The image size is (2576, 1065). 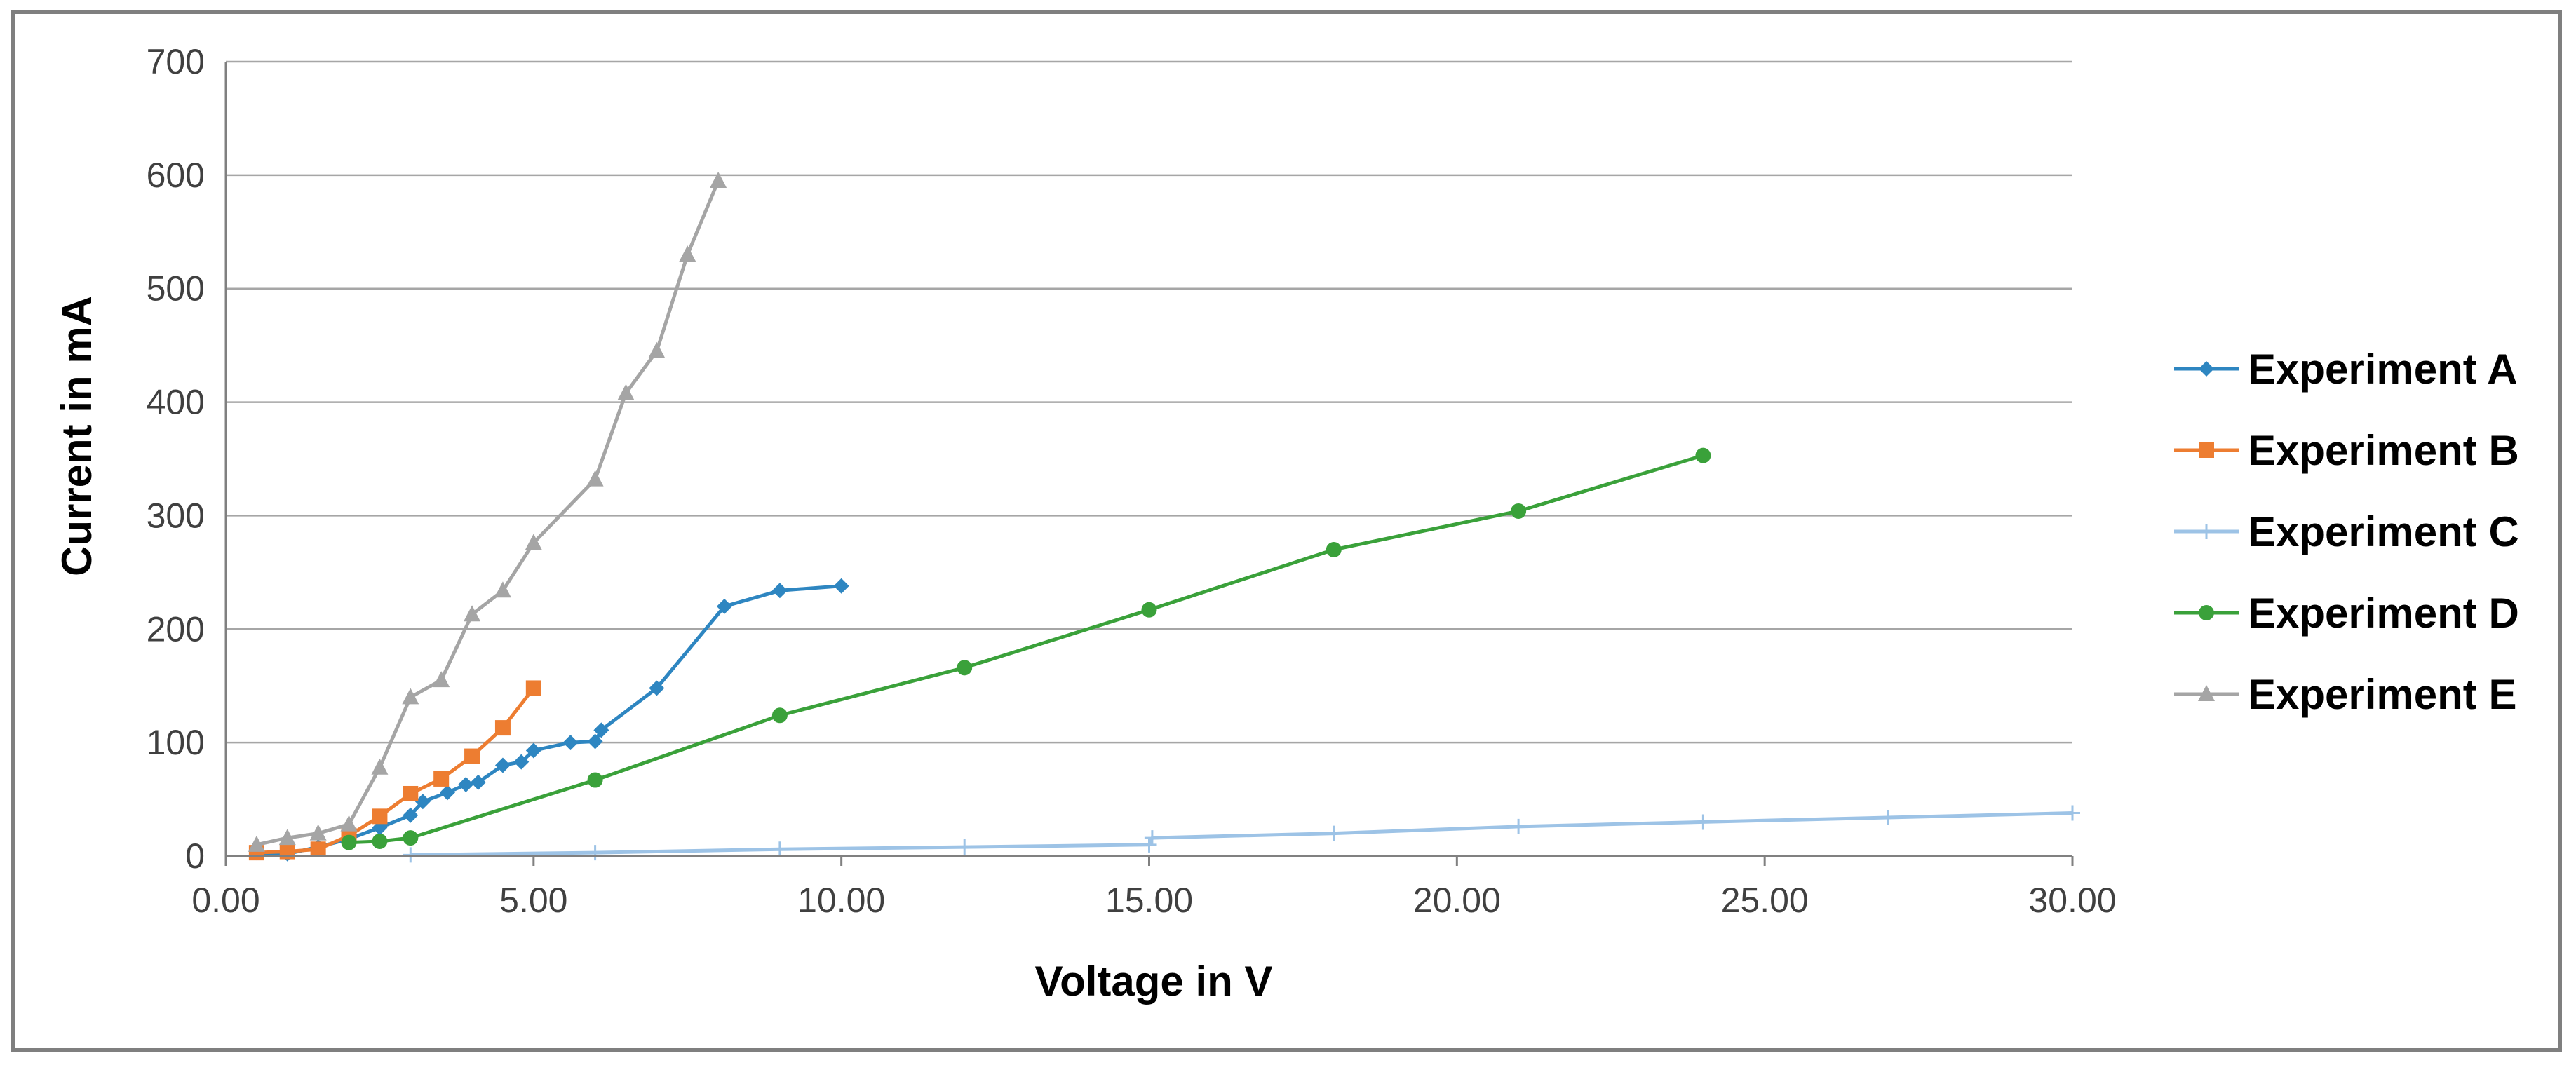 I want to click on series-experiment-c, so click(x=1241, y=834).